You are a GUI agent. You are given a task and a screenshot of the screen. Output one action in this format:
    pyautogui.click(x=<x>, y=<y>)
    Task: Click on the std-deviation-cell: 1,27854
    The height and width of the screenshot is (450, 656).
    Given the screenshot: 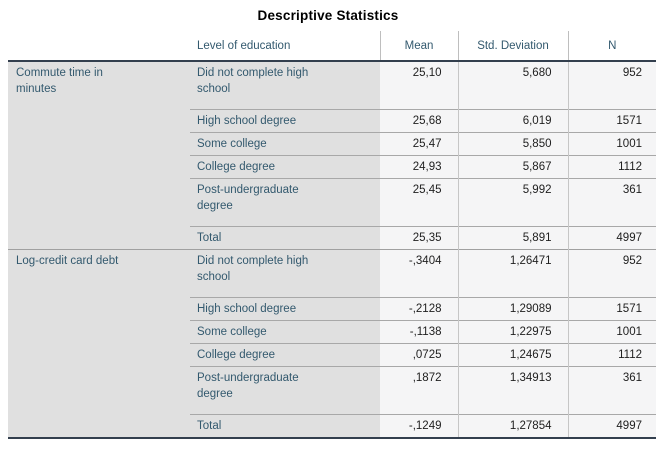 What is the action you would take?
    pyautogui.click(x=512, y=426)
    